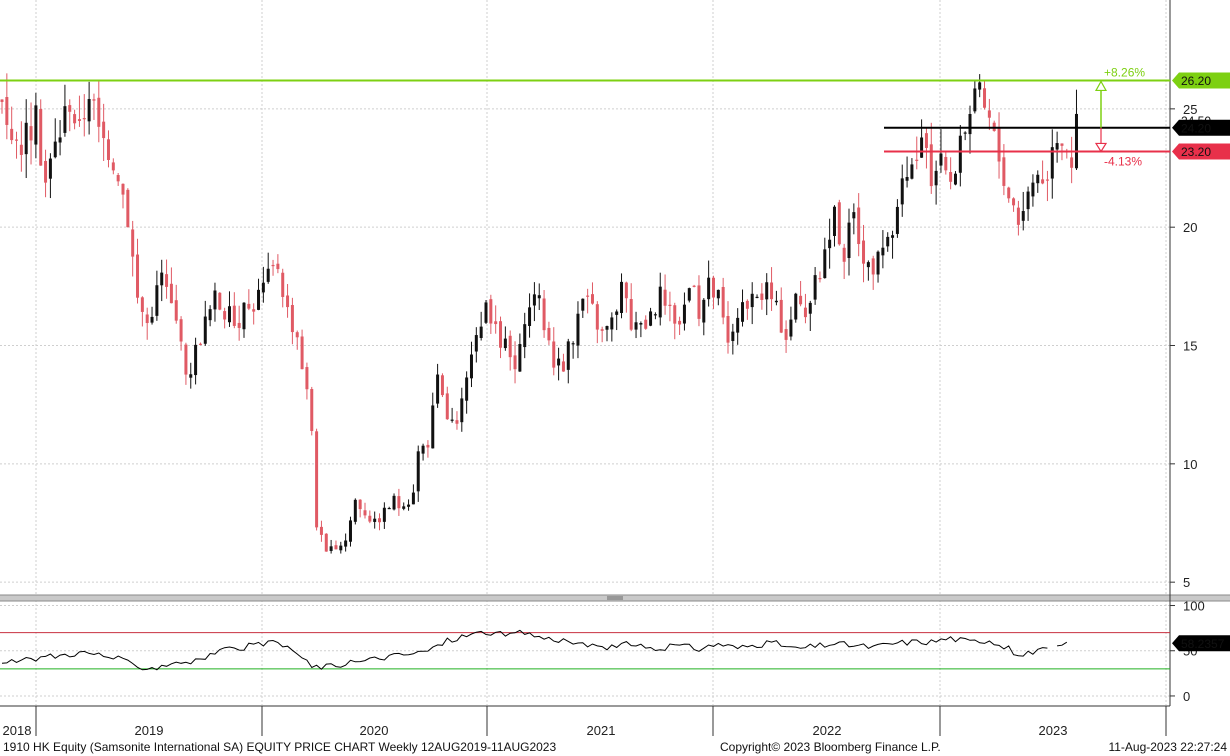 Image resolution: width=1230 pixels, height=756 pixels. I want to click on rsi-panel, so click(585, 653).